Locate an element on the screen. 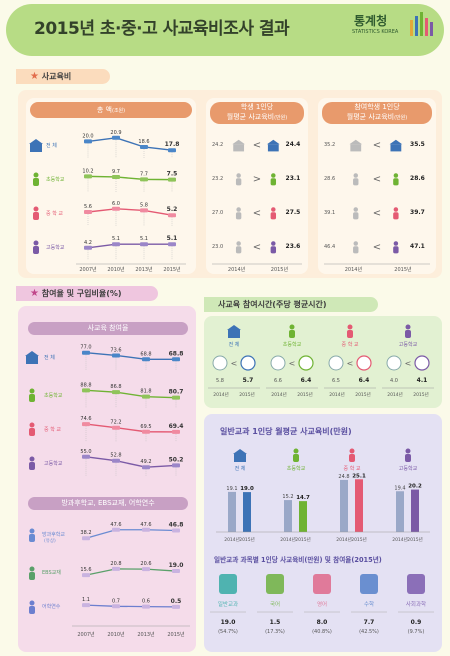  data-label: 7.5 is located at coordinates (172, 174).